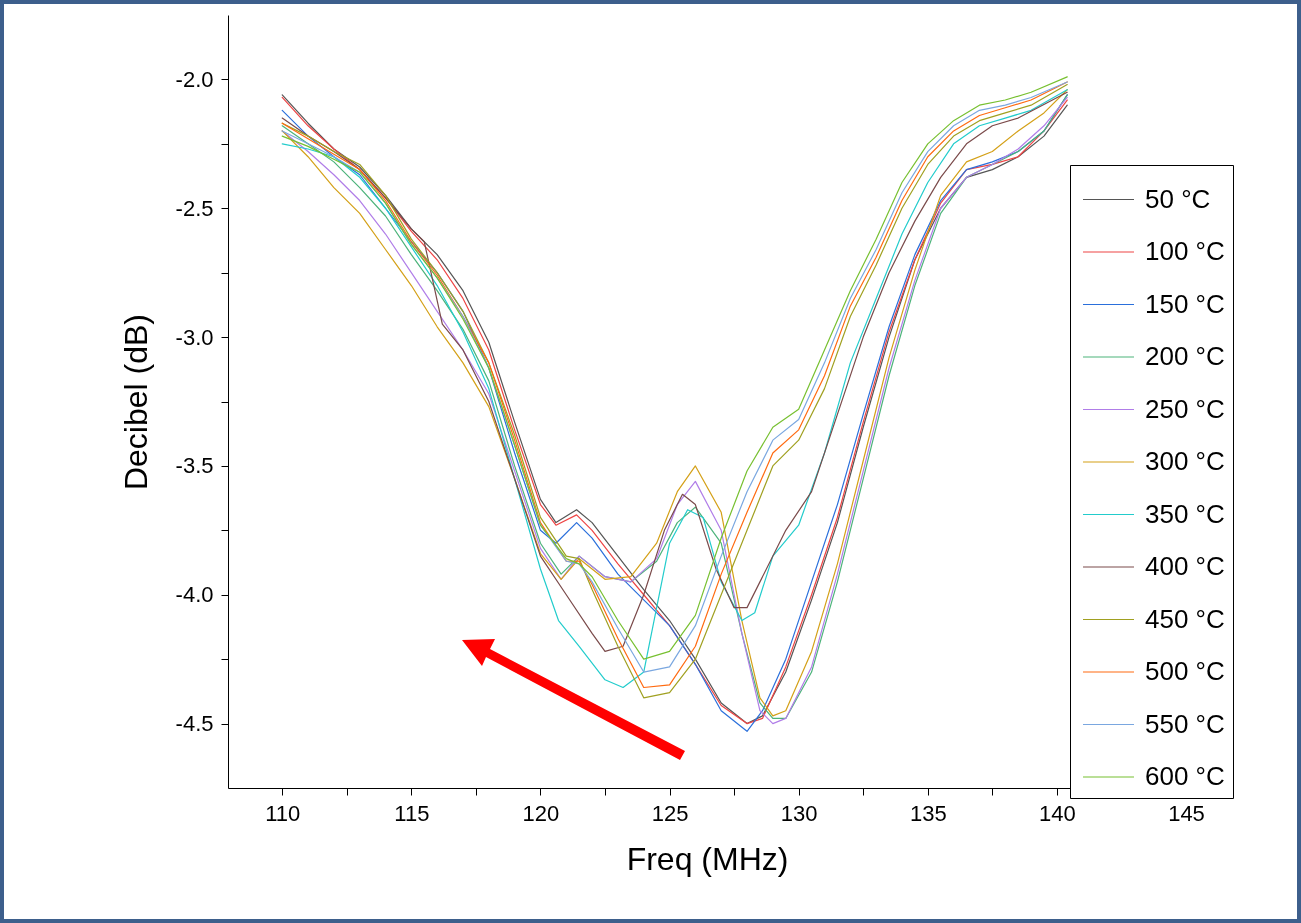  Describe the element at coordinates (135, 402) in the screenshot. I see `y-axis-title: Decibel (dB)` at that location.